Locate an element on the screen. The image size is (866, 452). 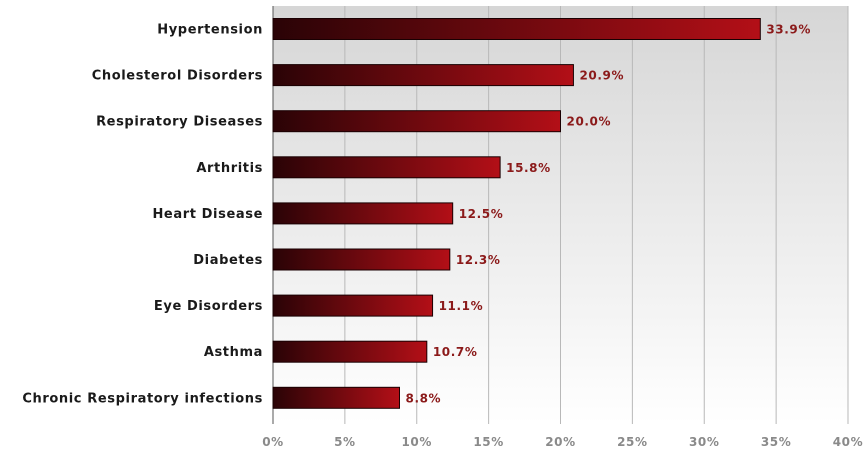
value-label: 10.7% is located at coordinates (455, 352).